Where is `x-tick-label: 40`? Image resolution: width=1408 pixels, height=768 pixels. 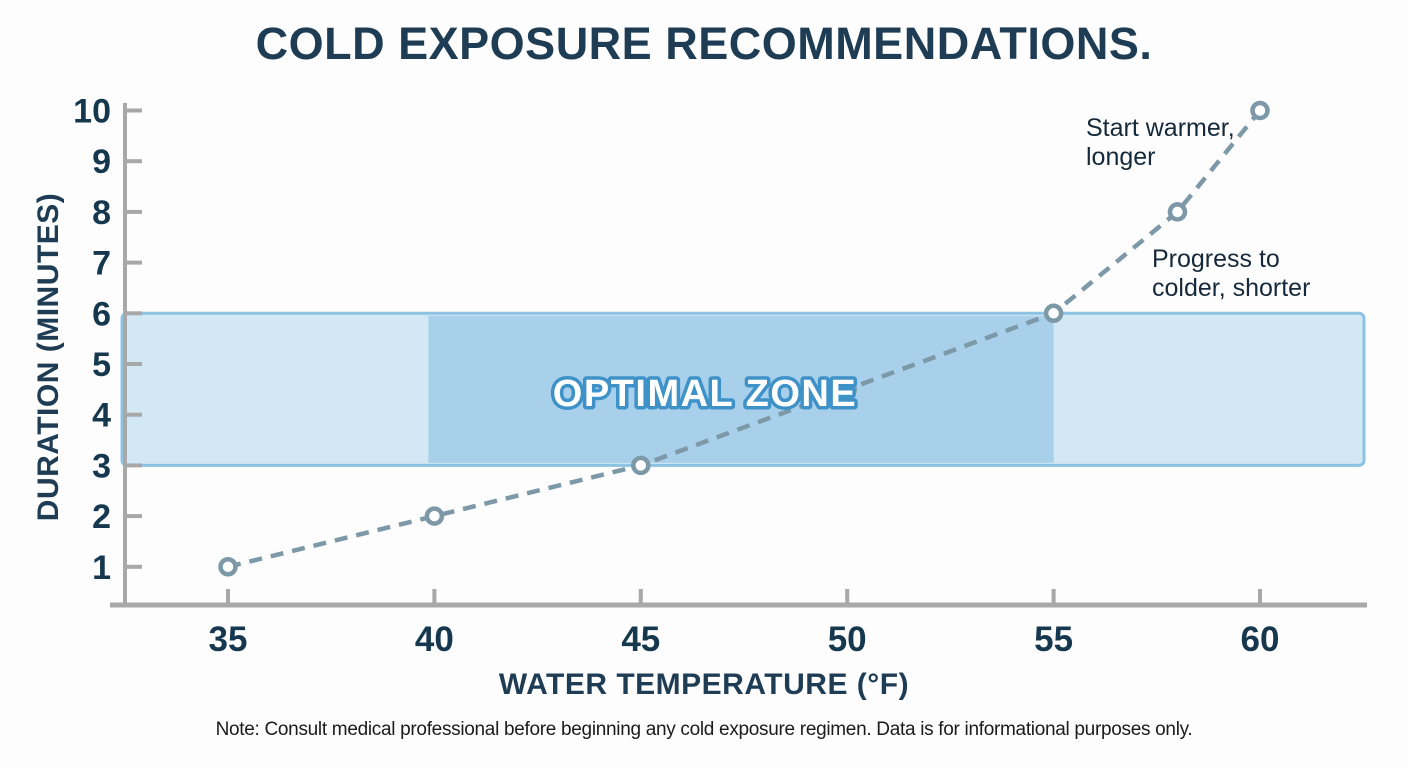
x-tick-label: 40 is located at coordinates (434, 639).